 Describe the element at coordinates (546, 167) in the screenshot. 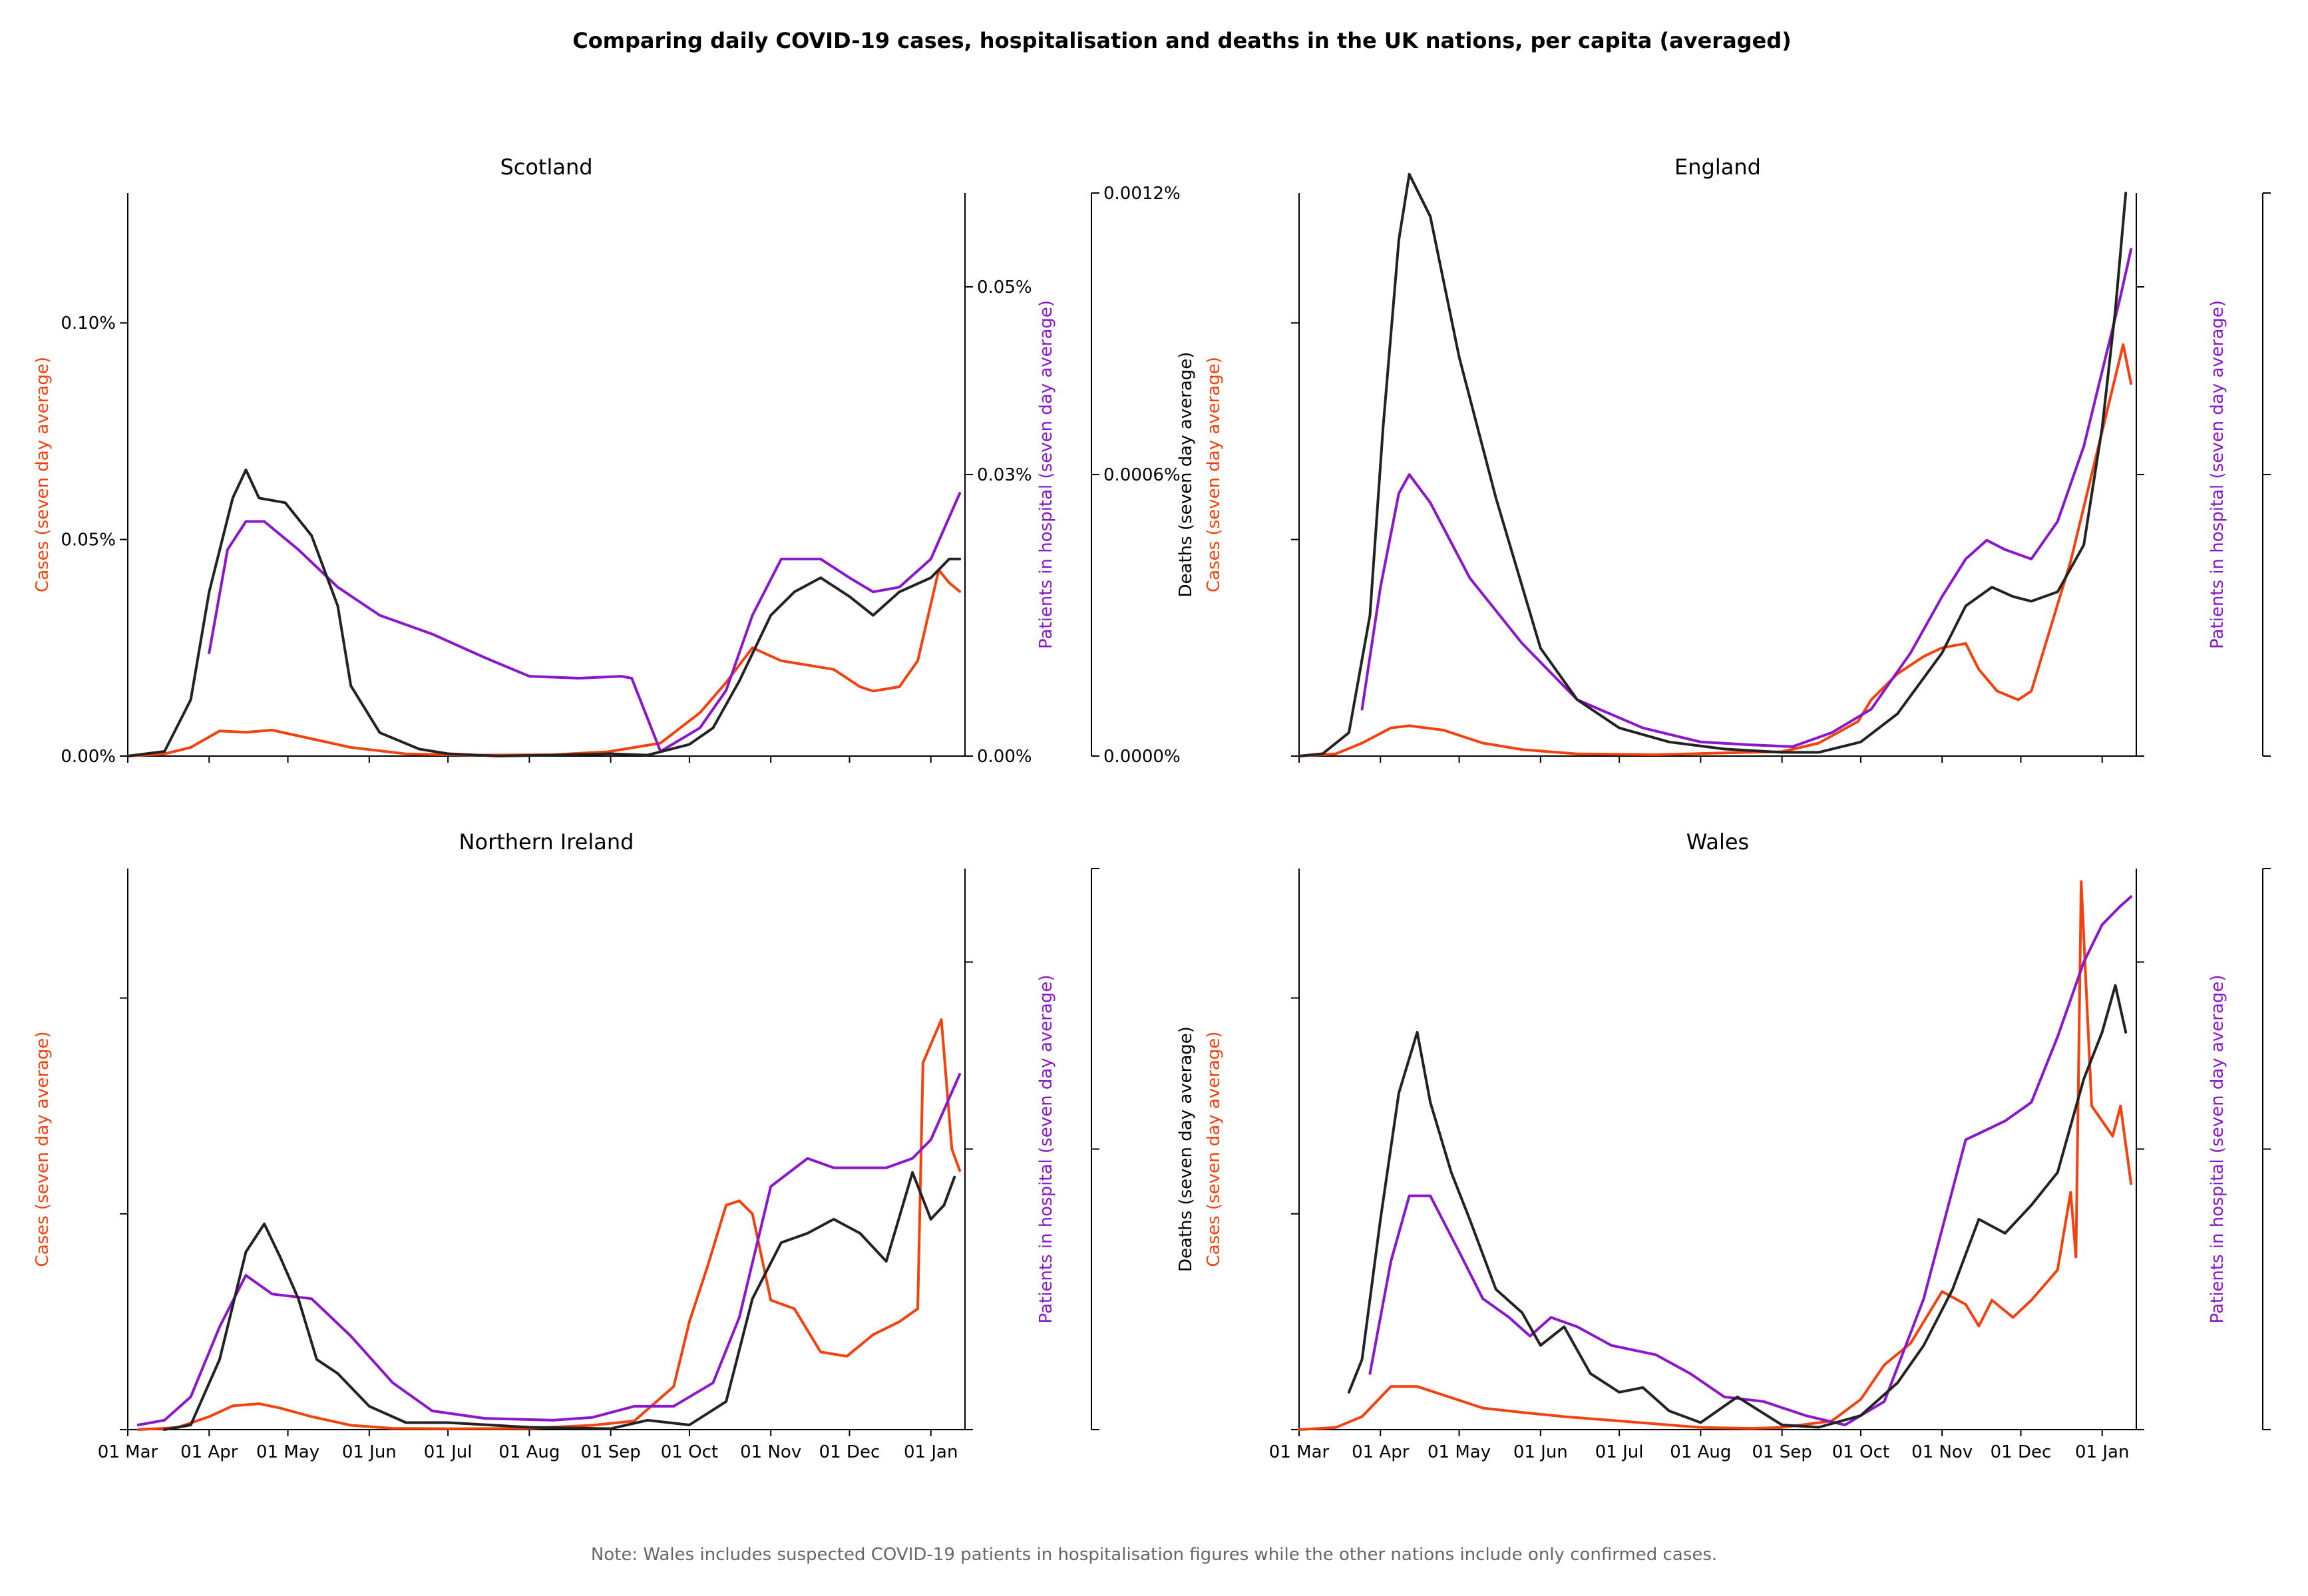

I see `panel-title-scotland: Scotland` at that location.